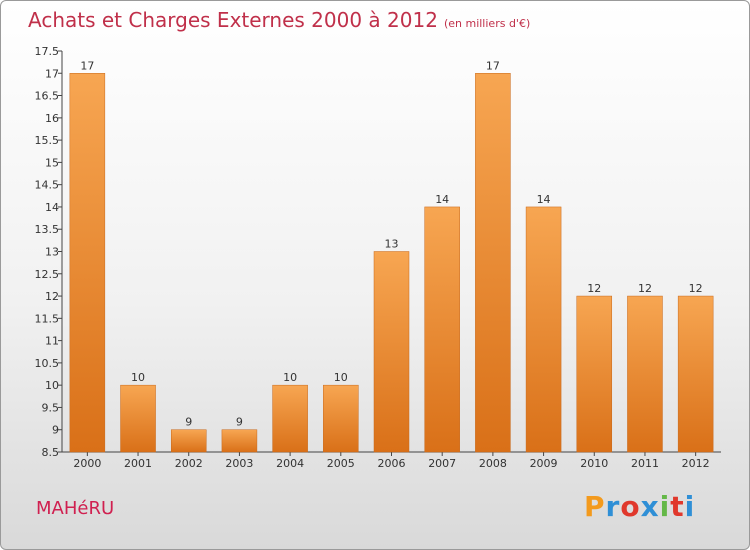 Image resolution: width=750 pixels, height=550 pixels. Describe the element at coordinates (392, 463) in the screenshot. I see `x-tick-label: 2006` at that location.